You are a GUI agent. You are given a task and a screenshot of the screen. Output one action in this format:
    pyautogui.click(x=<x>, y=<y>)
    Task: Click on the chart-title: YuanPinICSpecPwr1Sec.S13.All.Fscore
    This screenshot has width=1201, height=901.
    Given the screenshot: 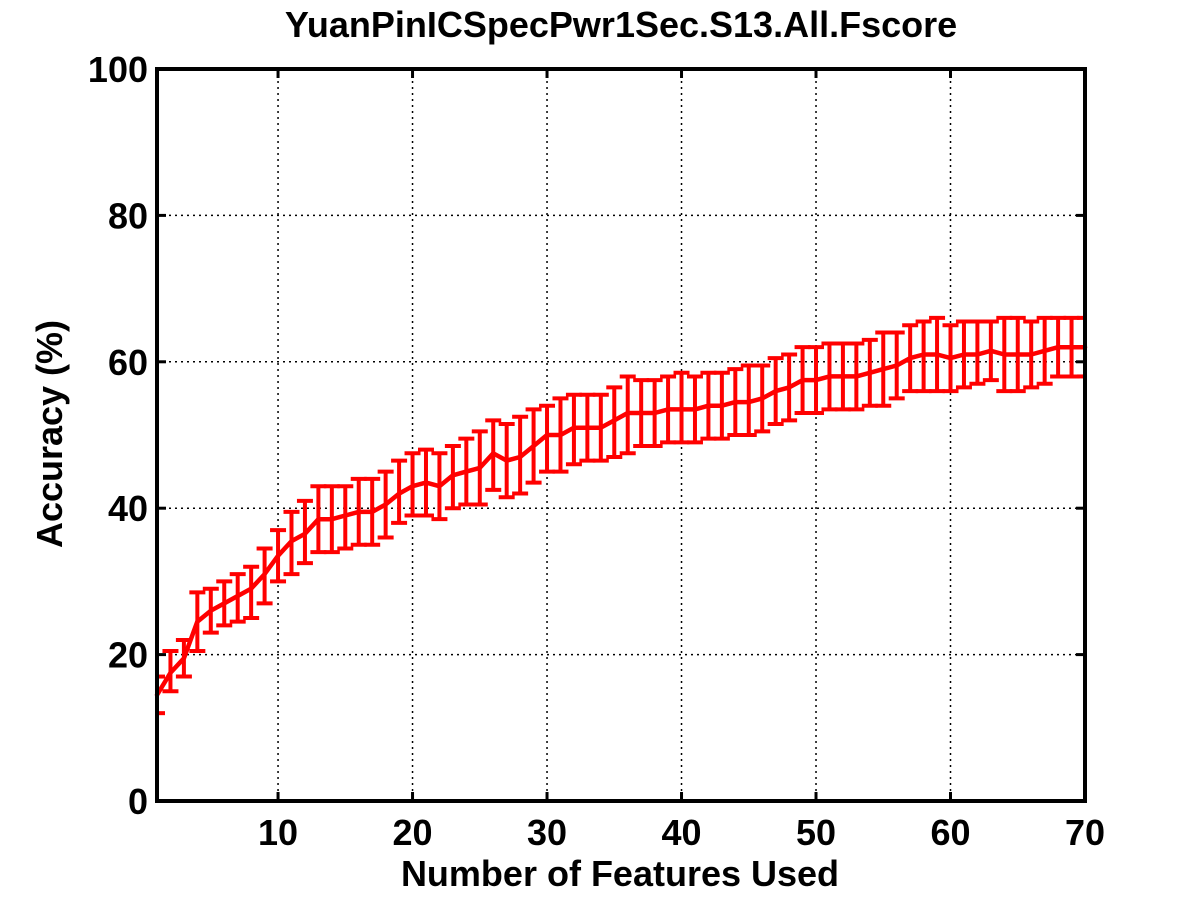 What is the action you would take?
    pyautogui.click(x=621, y=24)
    